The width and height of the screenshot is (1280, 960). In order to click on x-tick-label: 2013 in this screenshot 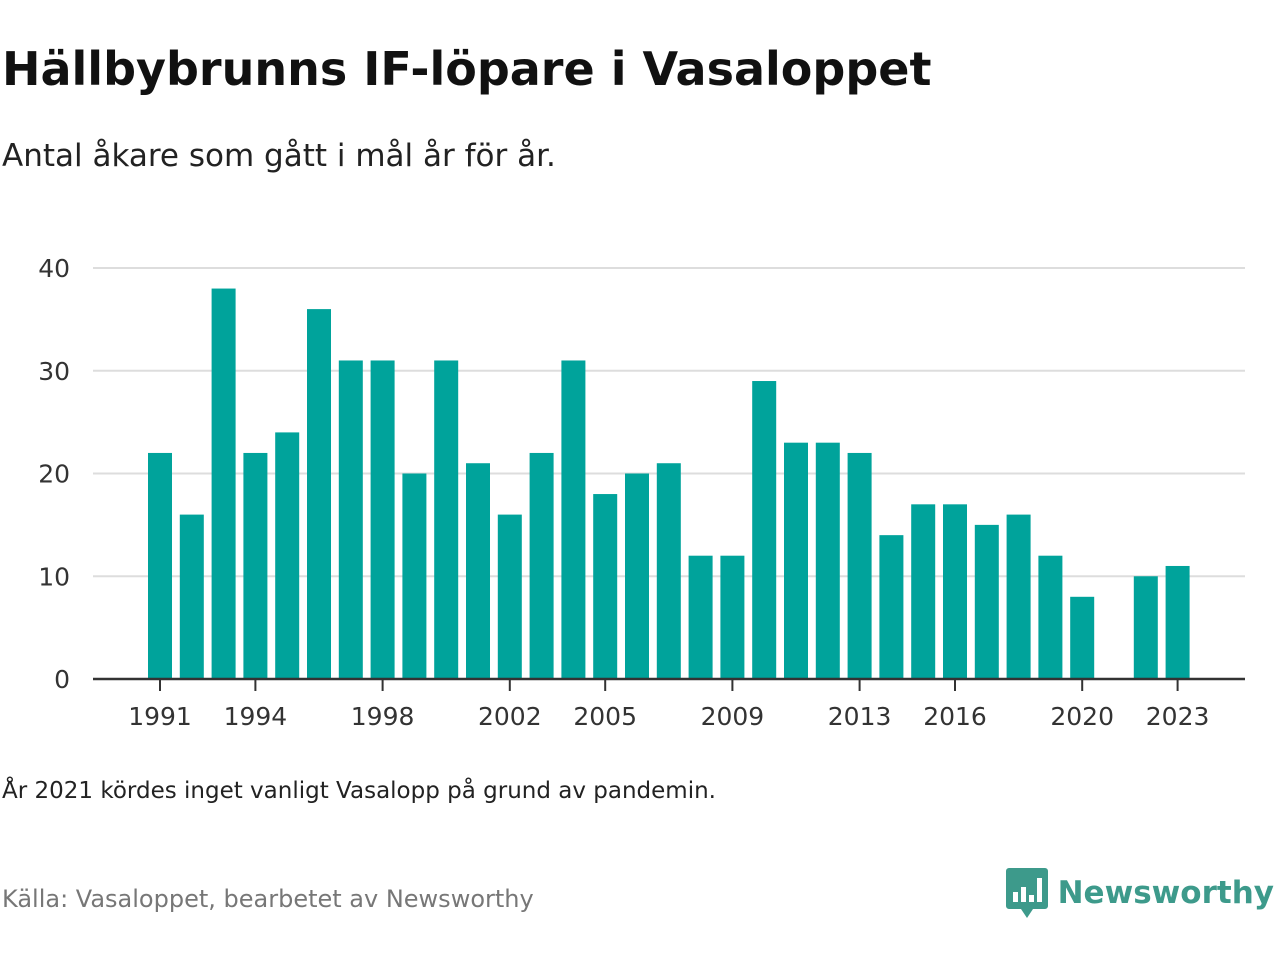, I will do `click(860, 716)`.